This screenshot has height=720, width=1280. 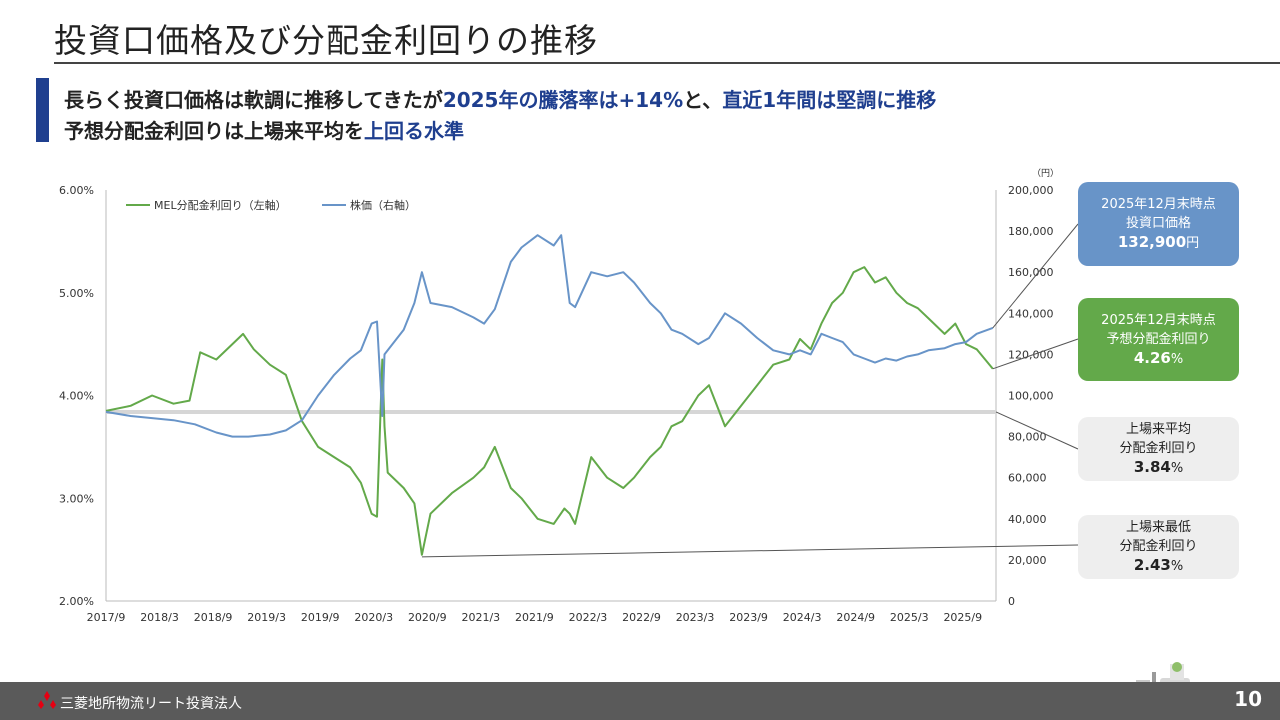 What do you see at coordinates (1031, 272) in the screenshot?
I see `right-tick-label: 160,000` at bounding box center [1031, 272].